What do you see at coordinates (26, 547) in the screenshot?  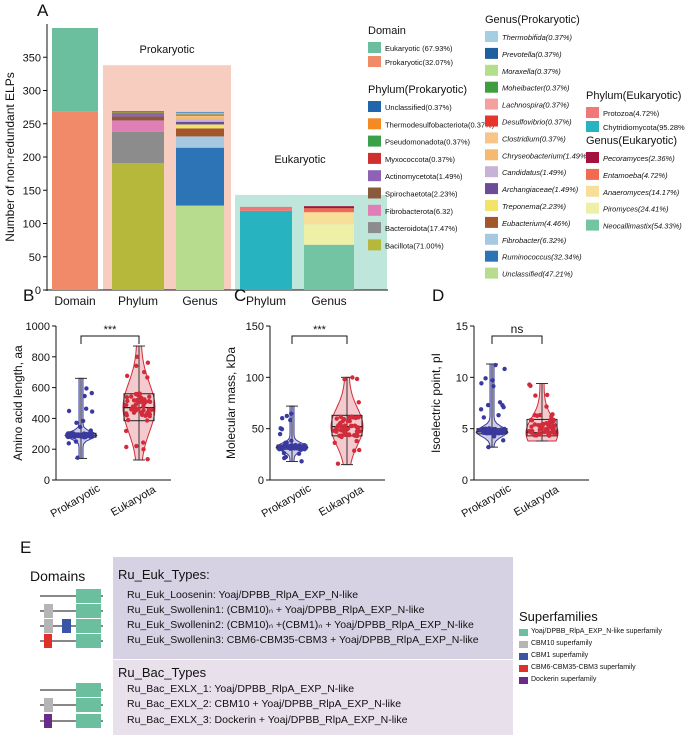 I see `panel-e-label: E` at bounding box center [26, 547].